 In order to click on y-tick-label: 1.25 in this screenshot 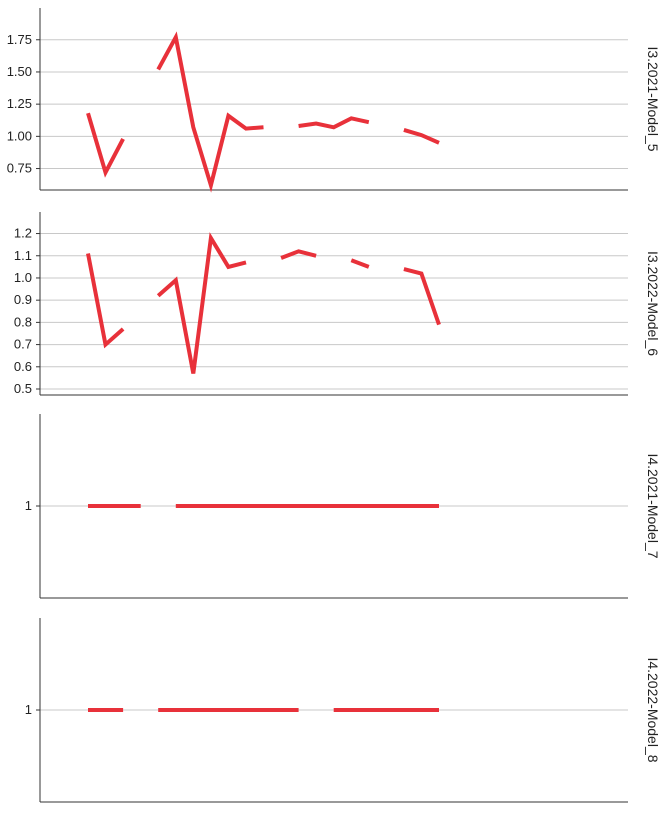, I will do `click(19, 103)`.